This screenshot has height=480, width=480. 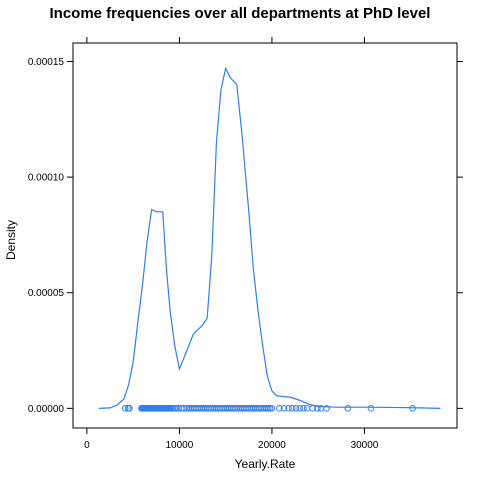 What do you see at coordinates (87, 445) in the screenshot?
I see `x-tick-label: 0` at bounding box center [87, 445].